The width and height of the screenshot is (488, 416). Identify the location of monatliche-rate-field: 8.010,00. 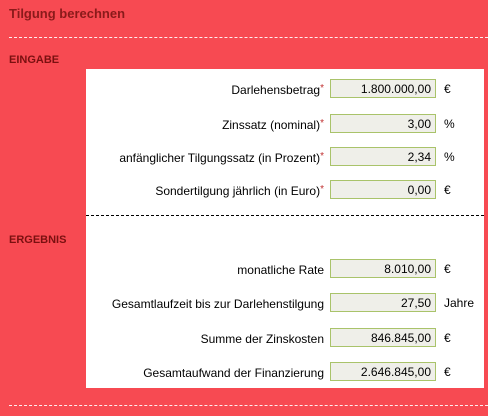
(383, 268).